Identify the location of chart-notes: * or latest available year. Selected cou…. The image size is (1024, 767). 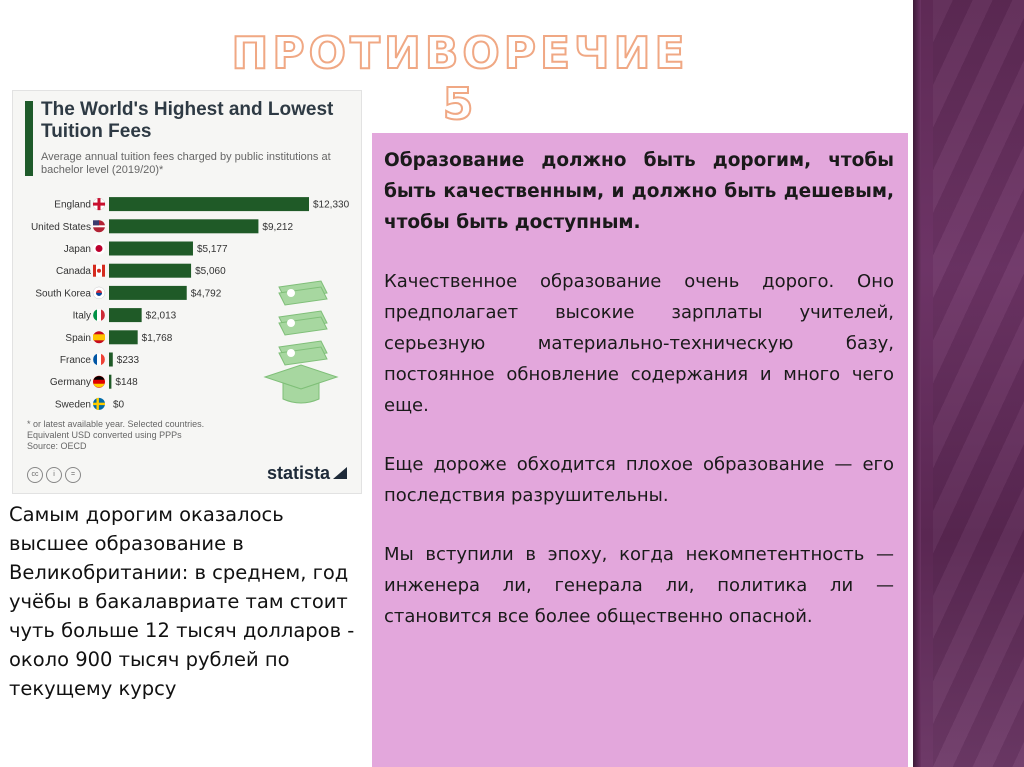
(152, 435).